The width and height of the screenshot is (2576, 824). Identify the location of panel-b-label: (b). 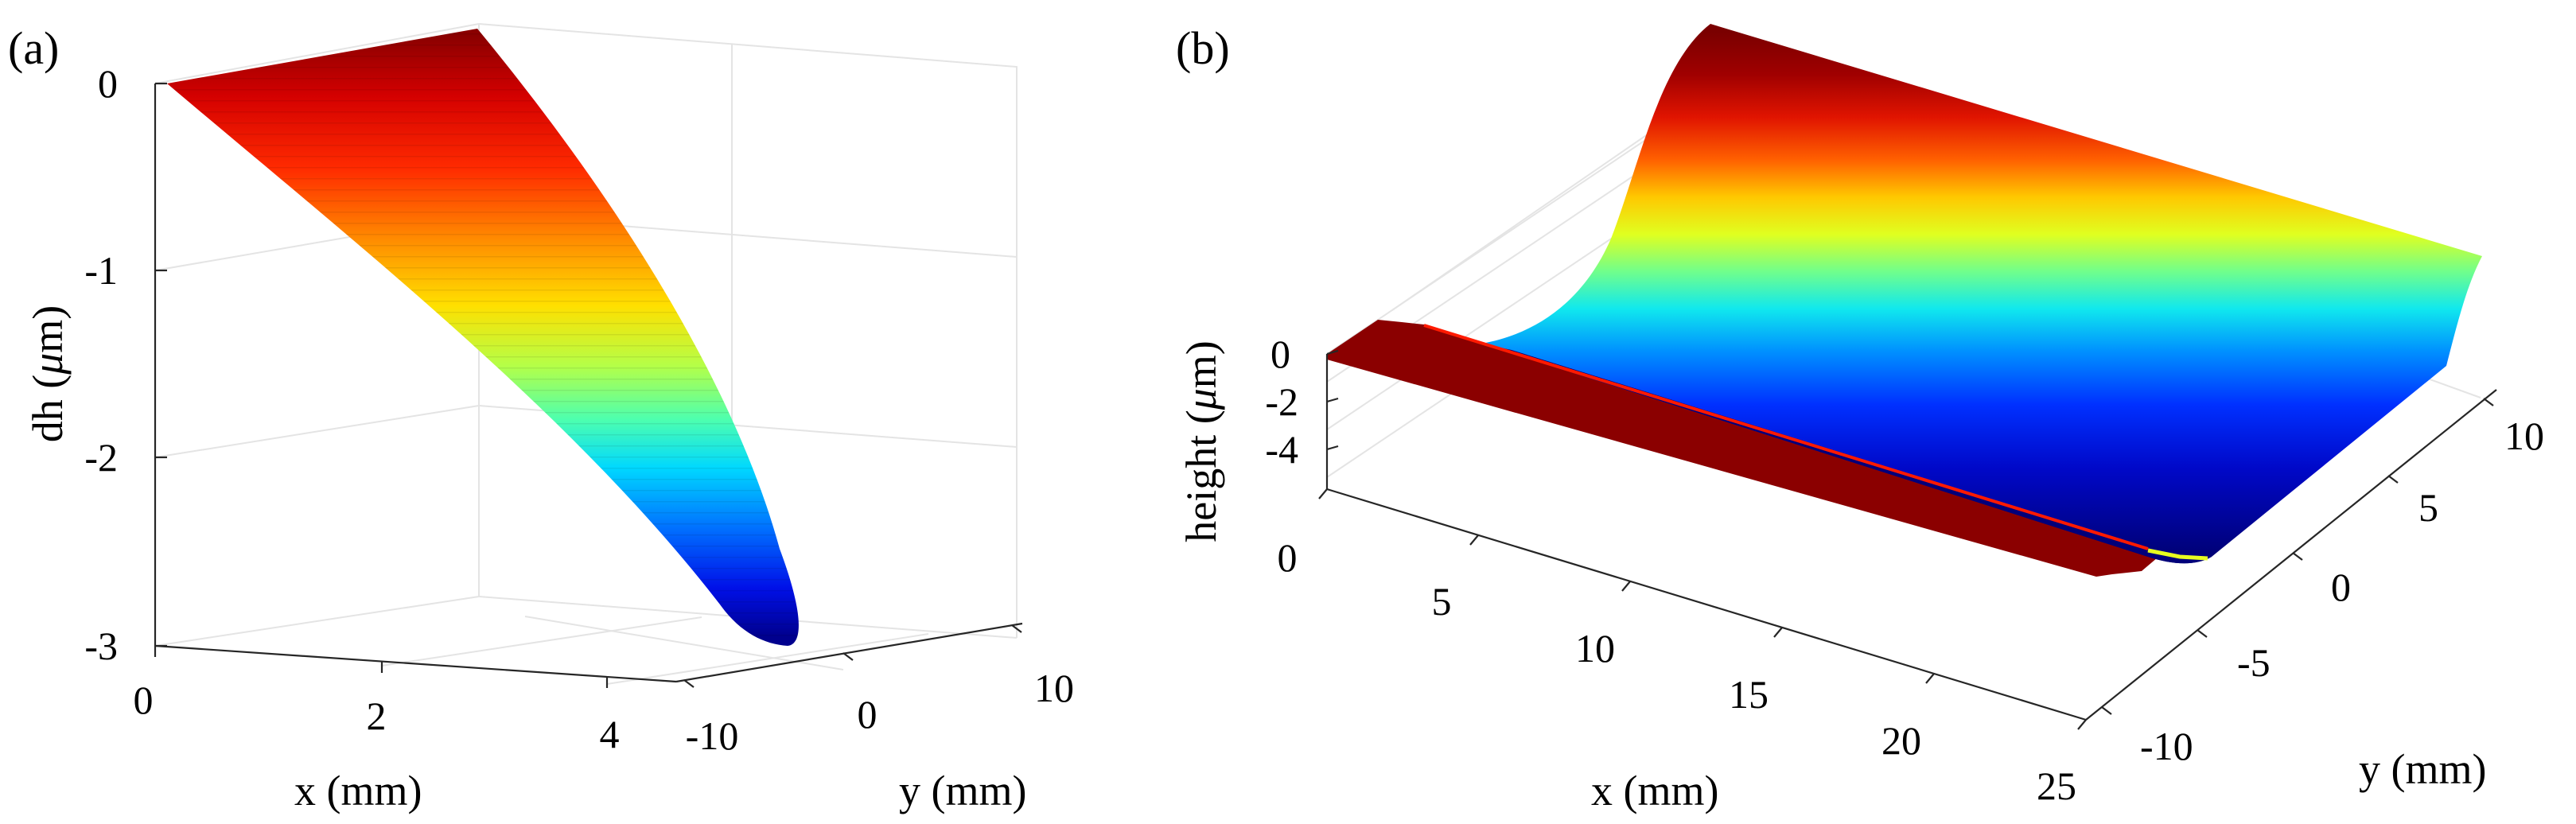
(1203, 48).